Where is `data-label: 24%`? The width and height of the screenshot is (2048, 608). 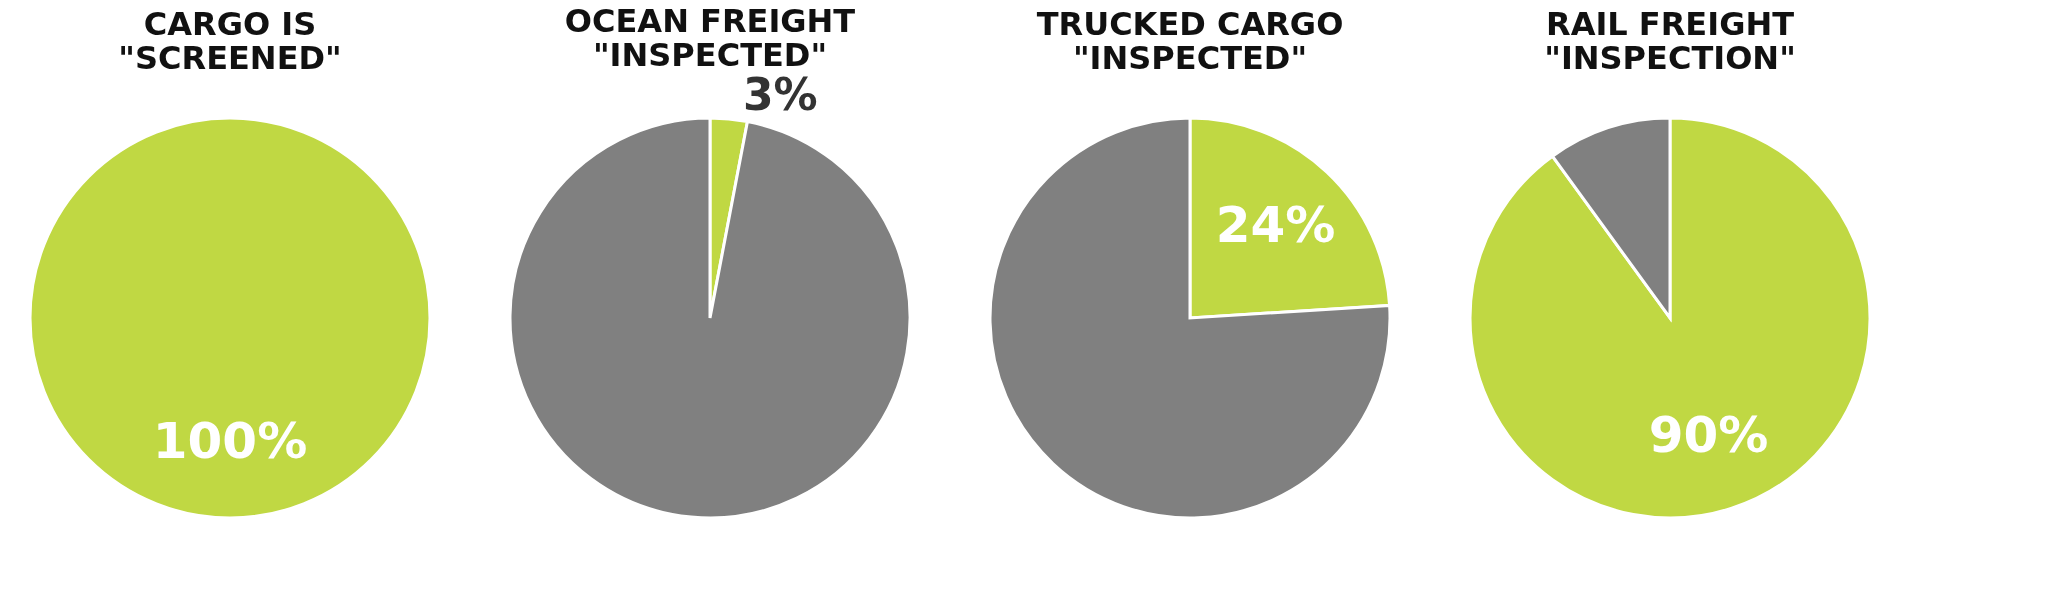
data-label: 24% is located at coordinates (1275, 224).